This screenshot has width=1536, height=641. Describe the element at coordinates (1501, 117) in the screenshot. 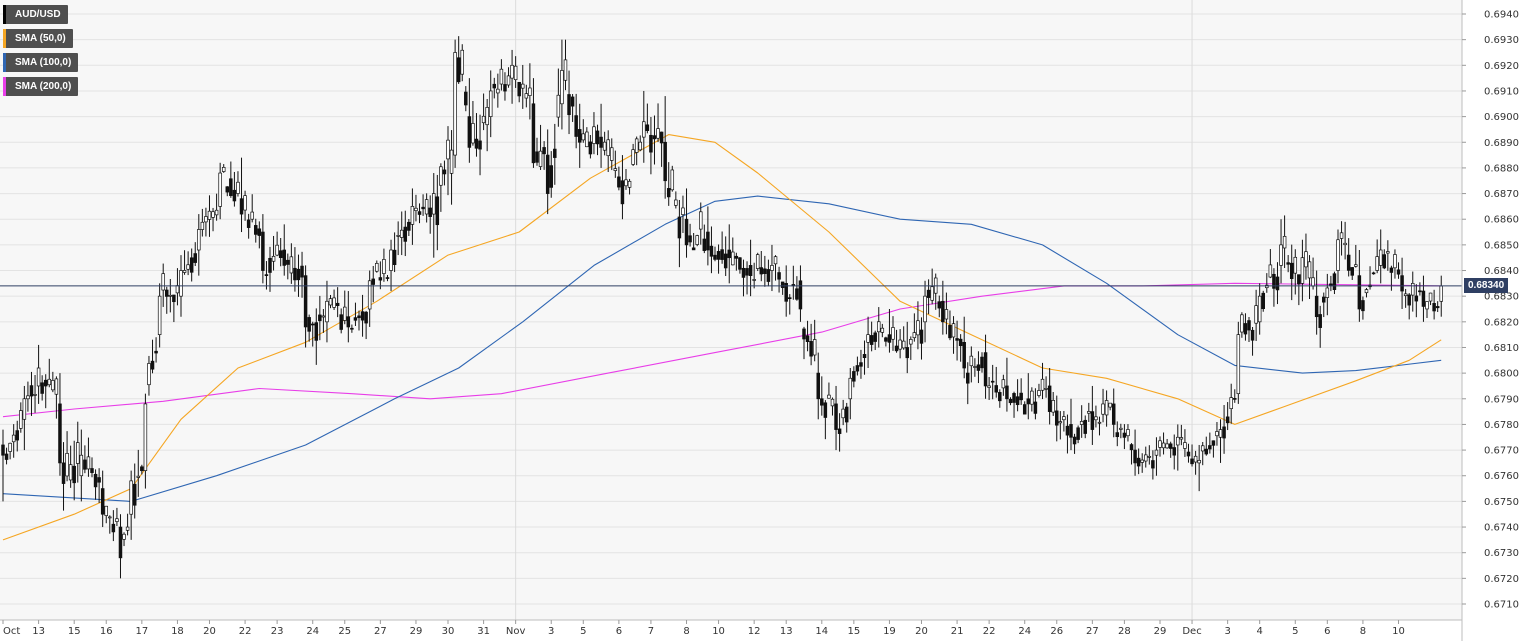

I see `y-tick-label: 0.6900` at that location.